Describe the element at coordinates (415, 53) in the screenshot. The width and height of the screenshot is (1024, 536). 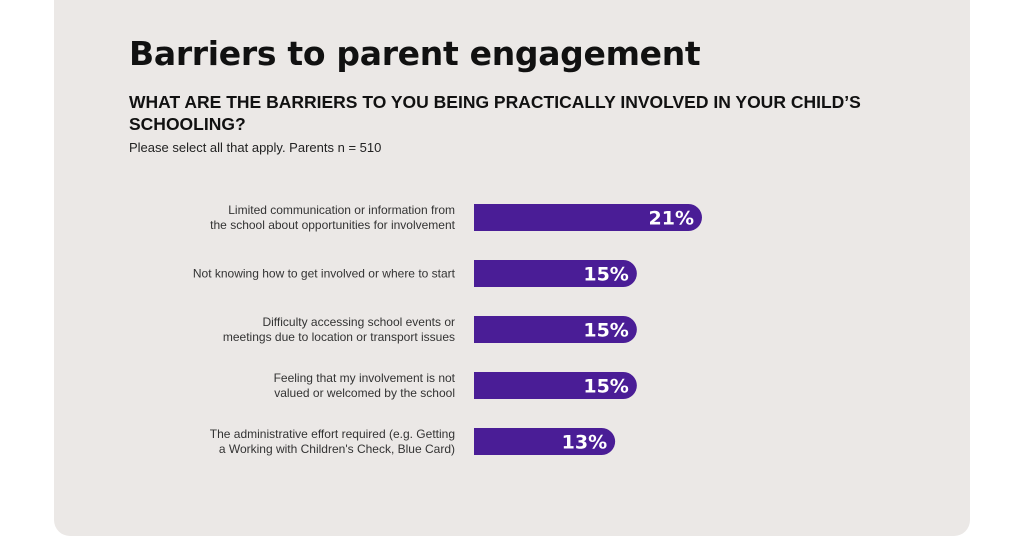
I see `chart-title: Barriers to parent engagement` at that location.